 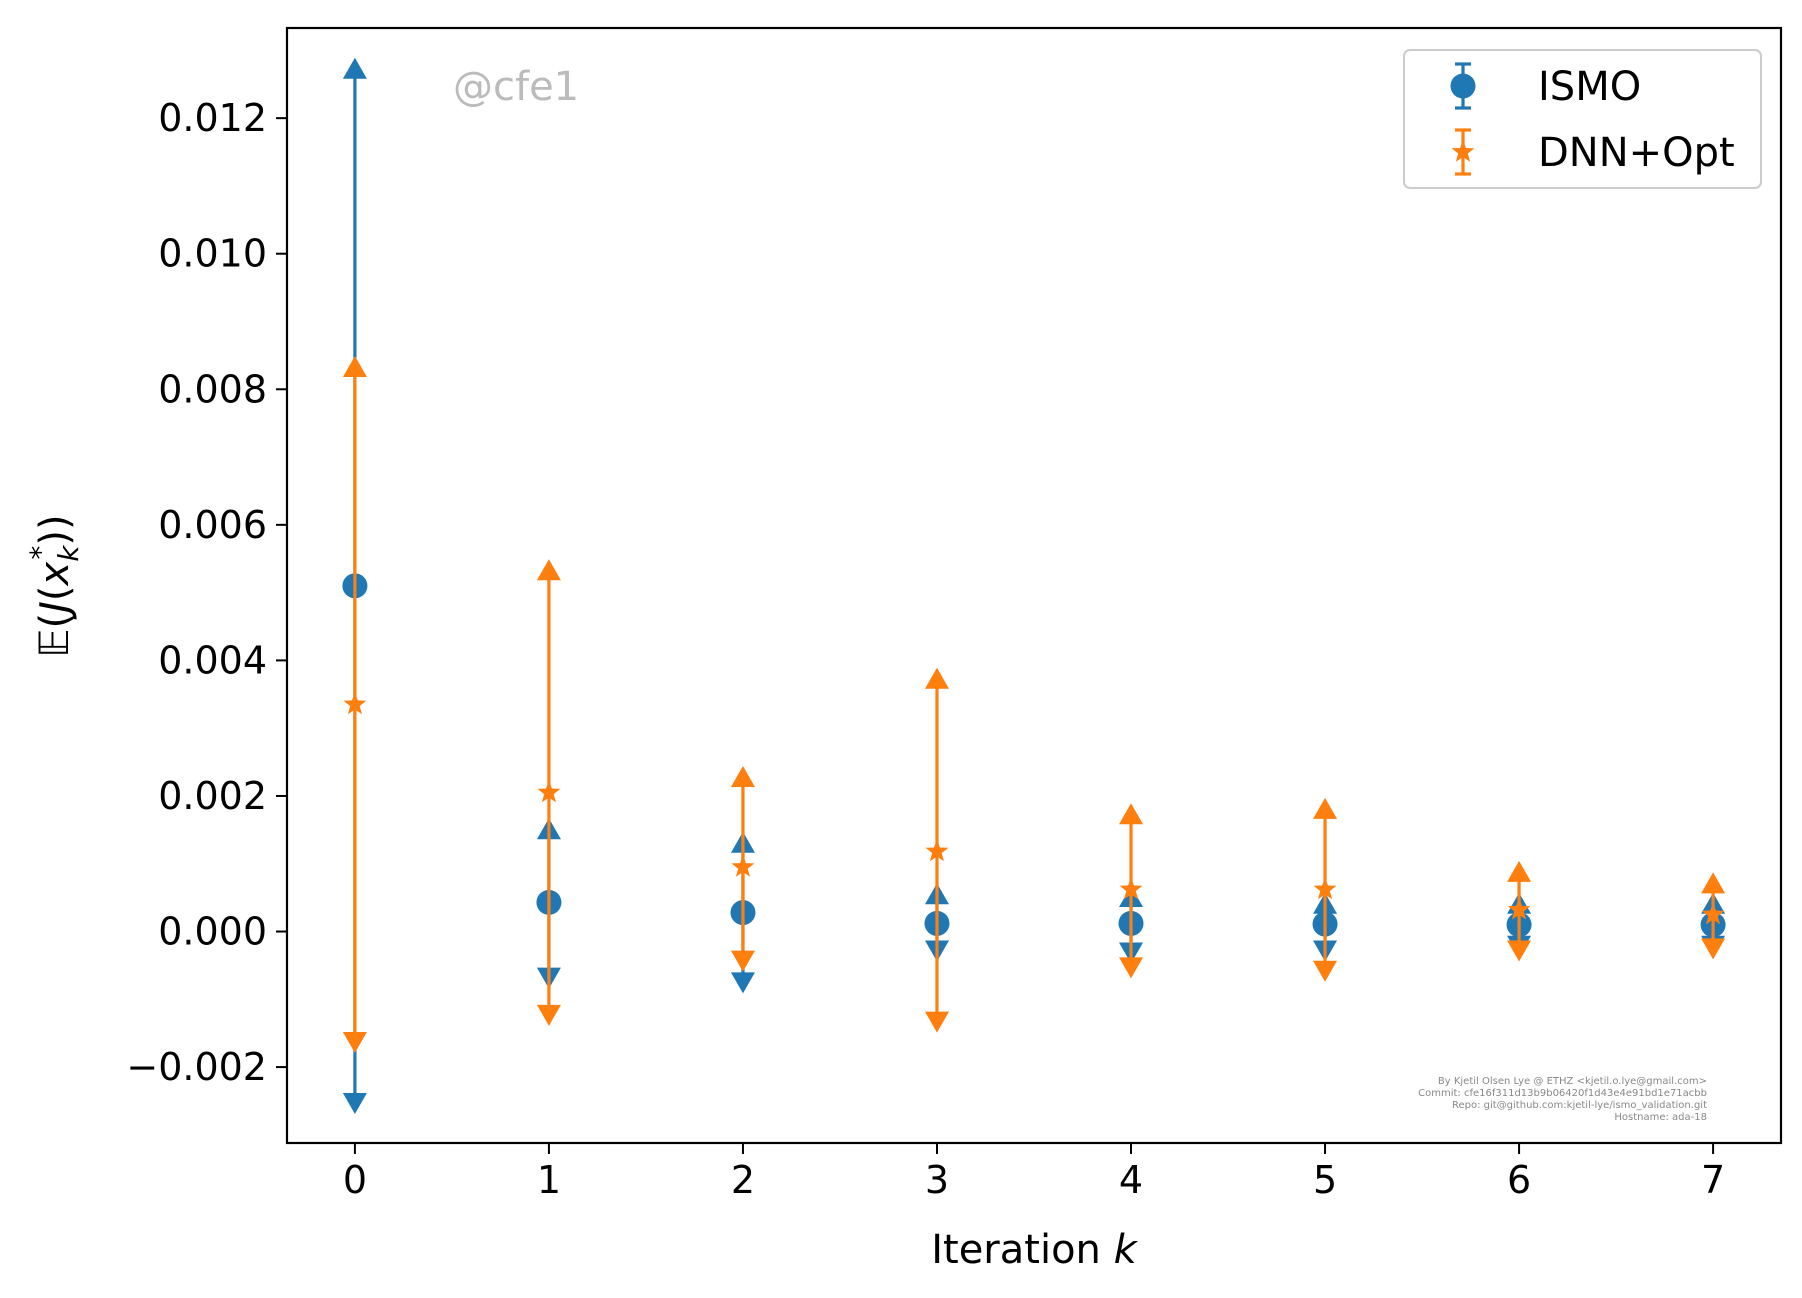 I want to click on x-tick-label: 7, so click(x=1713, y=1180).